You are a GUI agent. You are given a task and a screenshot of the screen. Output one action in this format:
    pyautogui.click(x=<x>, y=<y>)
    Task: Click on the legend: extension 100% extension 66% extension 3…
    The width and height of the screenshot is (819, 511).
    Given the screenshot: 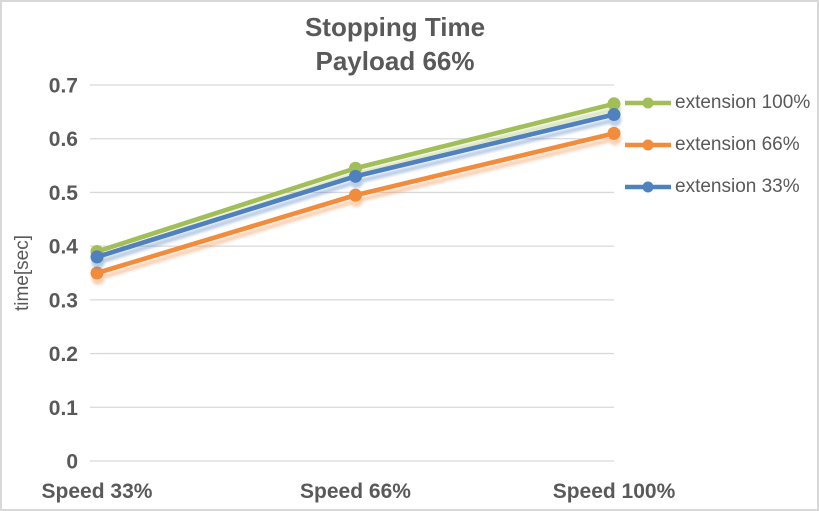 What is the action you would take?
    pyautogui.click(x=716, y=145)
    